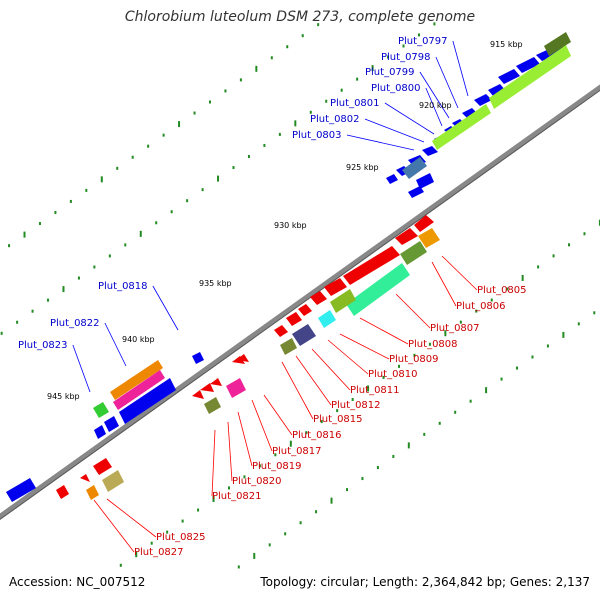 The width and height of the screenshot is (600, 600). I want to click on gene-label: Plut_0802, so click(335, 119).